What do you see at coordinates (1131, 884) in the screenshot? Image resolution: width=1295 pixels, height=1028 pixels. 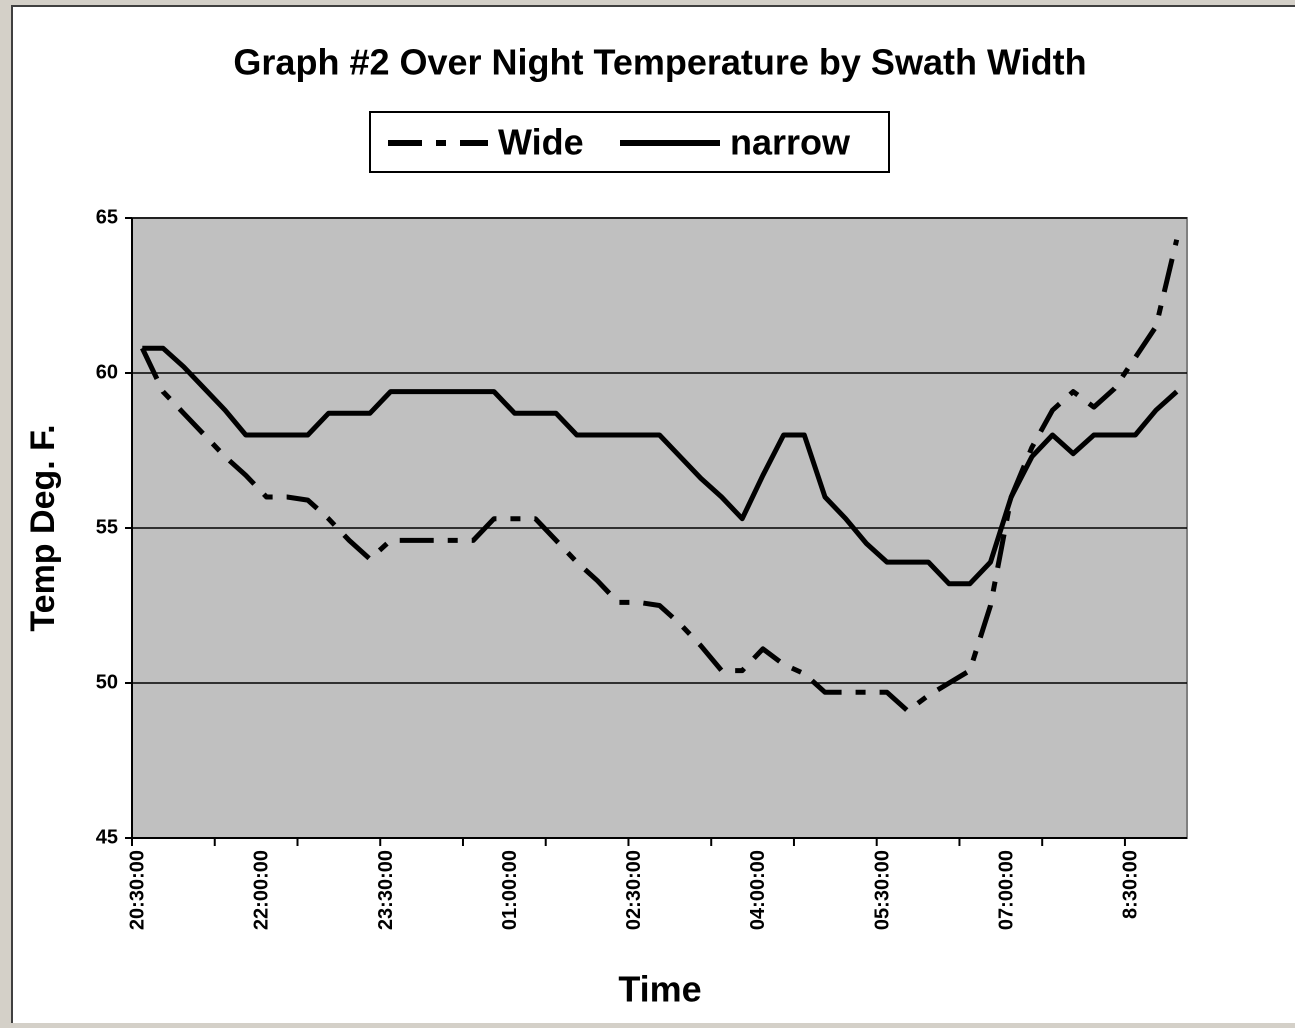 I see `x-tick-label: 8:30:00` at bounding box center [1131, 884].